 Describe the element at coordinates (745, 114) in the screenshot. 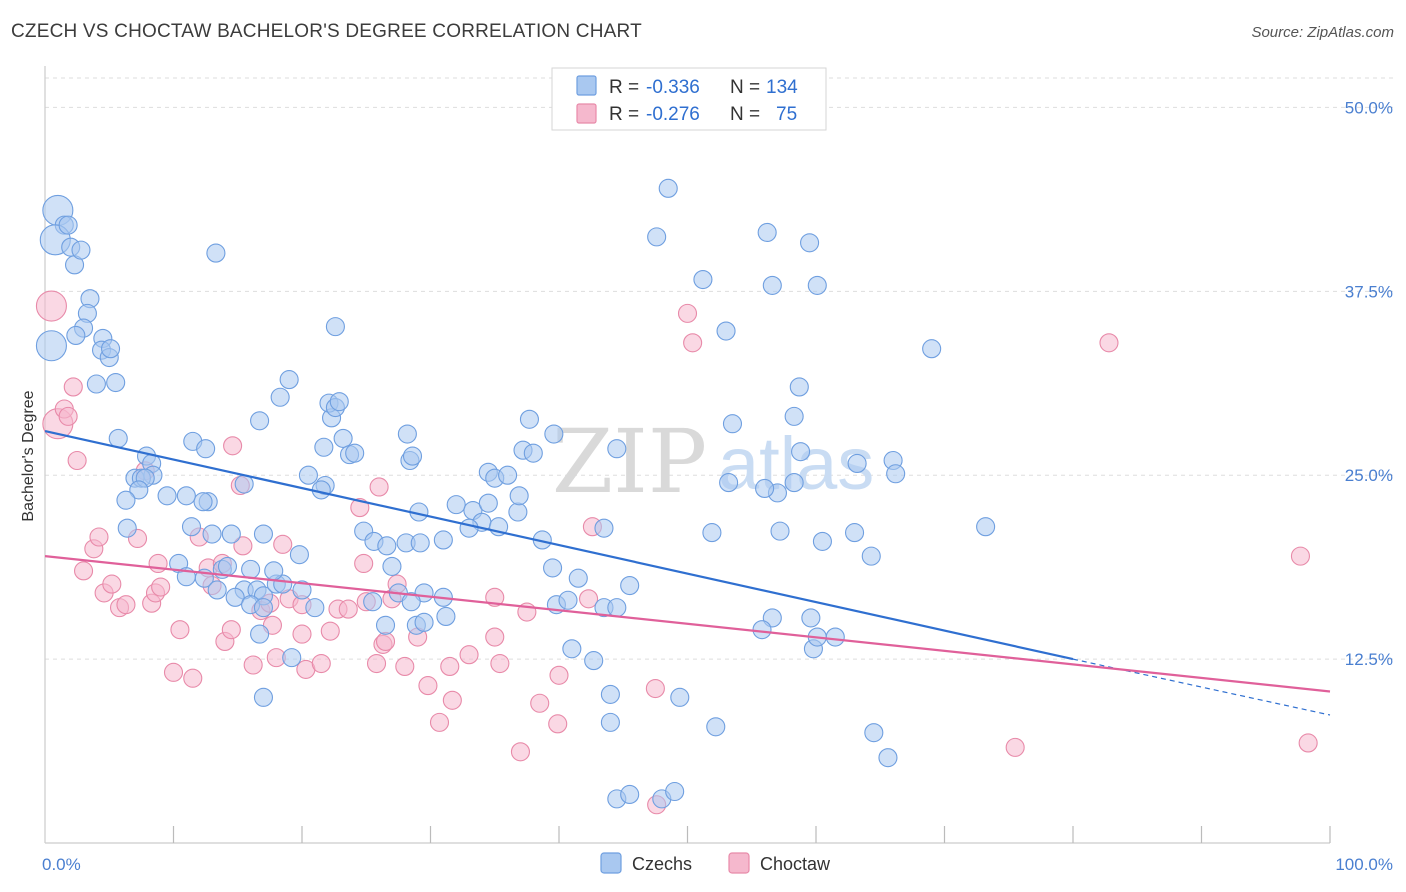

I see `choctaw-n-label: N =` at that location.